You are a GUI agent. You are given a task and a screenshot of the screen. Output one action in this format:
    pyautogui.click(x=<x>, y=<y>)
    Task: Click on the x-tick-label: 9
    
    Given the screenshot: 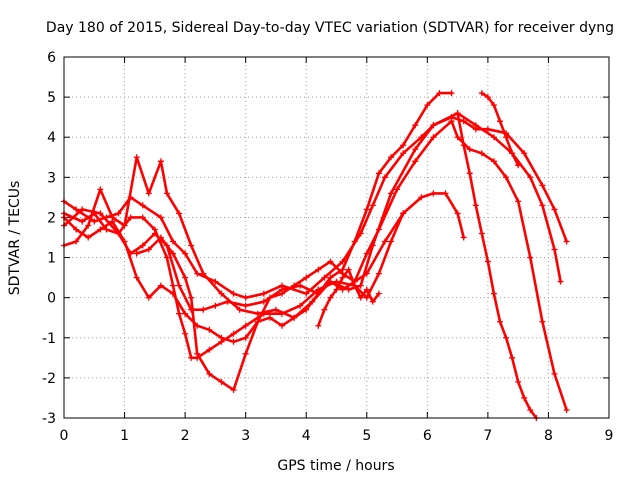 What is the action you would take?
    pyautogui.click(x=609, y=436)
    